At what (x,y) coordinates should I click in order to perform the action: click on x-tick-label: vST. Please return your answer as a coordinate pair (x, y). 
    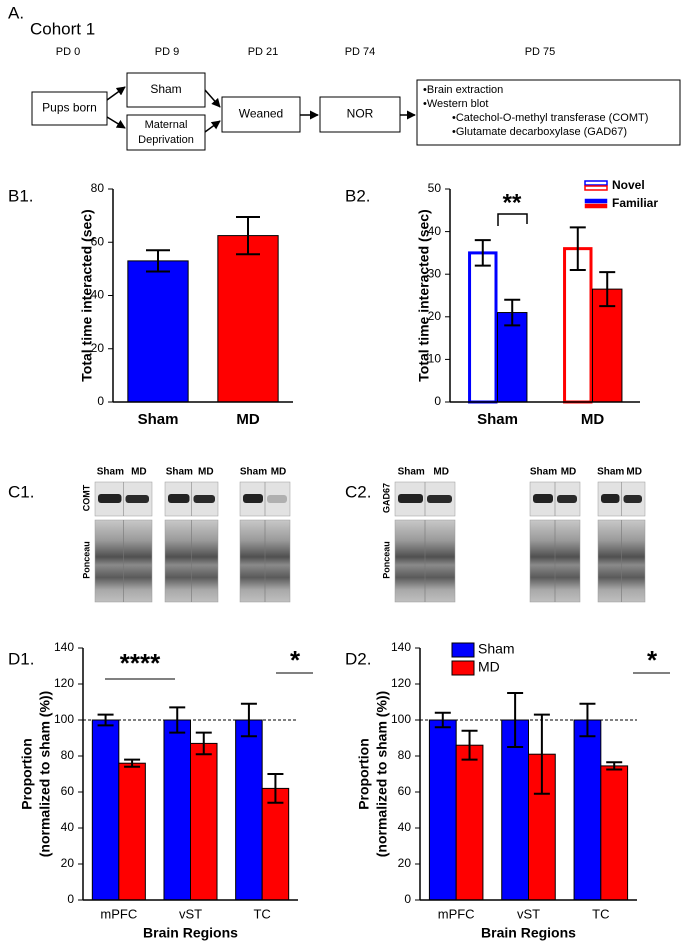
    Looking at the image, I should click on (528, 913).